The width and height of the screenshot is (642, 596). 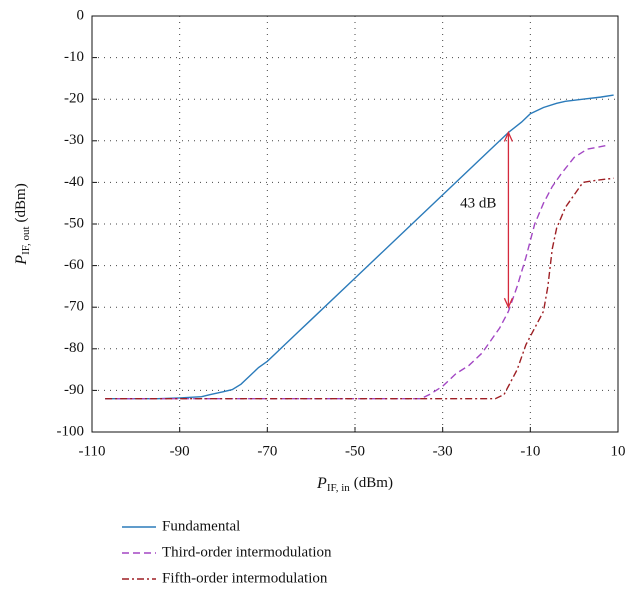 What do you see at coordinates (74, 348) in the screenshot?
I see `y-tick-label: -80` at bounding box center [74, 348].